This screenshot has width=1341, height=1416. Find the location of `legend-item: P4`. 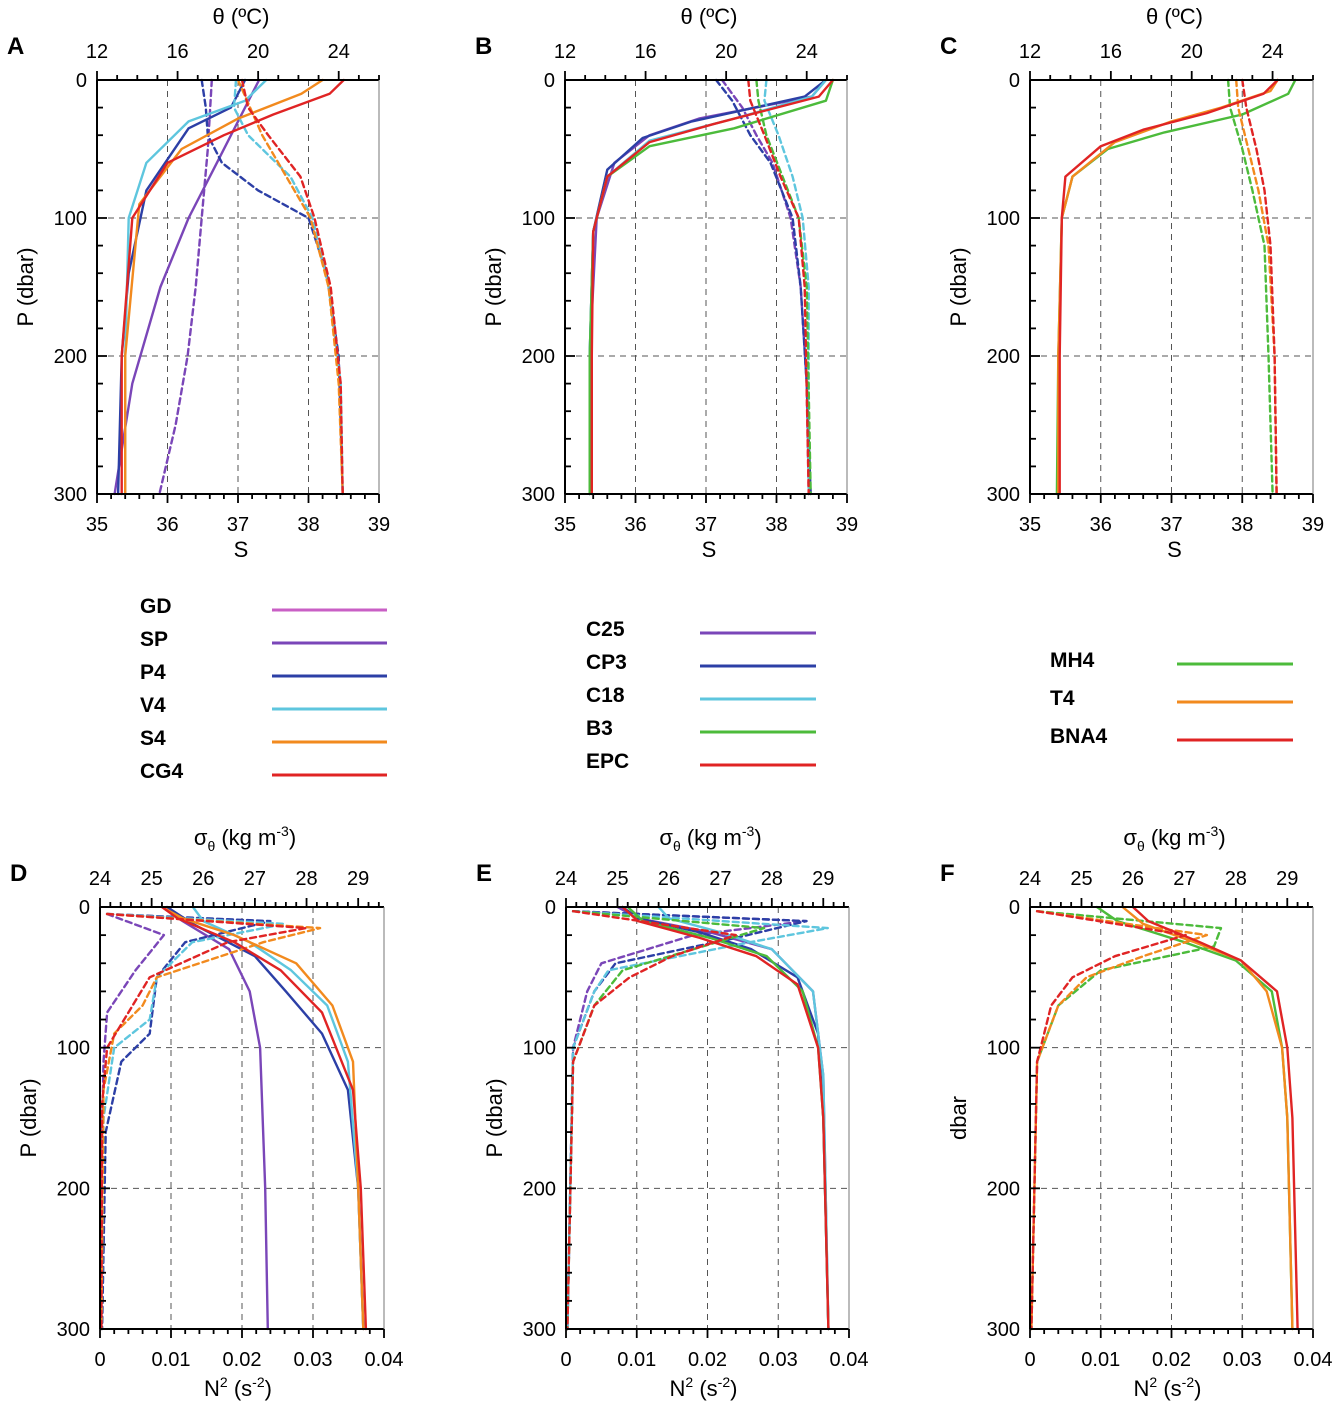

legend-item: P4 is located at coordinates (263, 672).